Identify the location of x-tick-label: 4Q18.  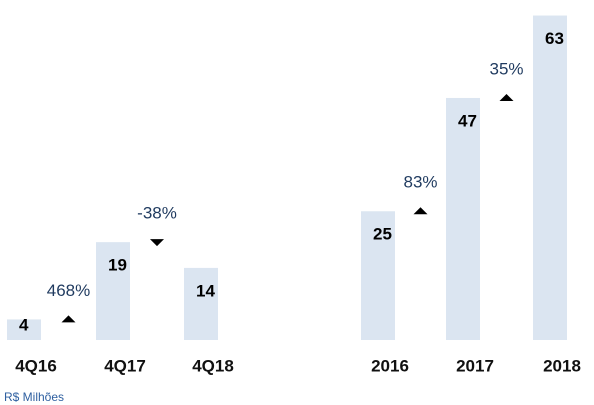
(213, 365).